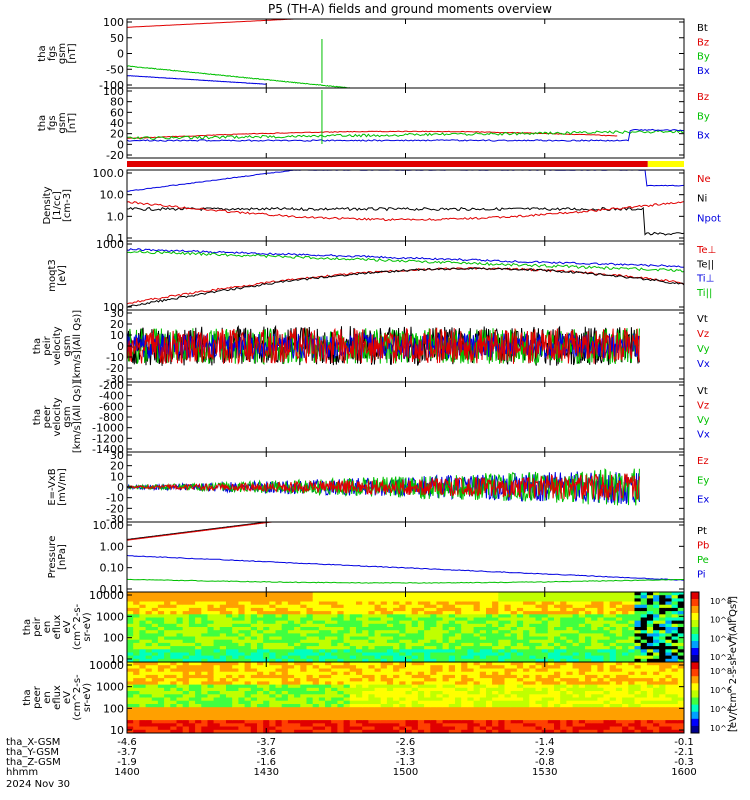  Describe the element at coordinates (109, 525) in the screenshot. I see `y-tick-label: 10.00` at that location.